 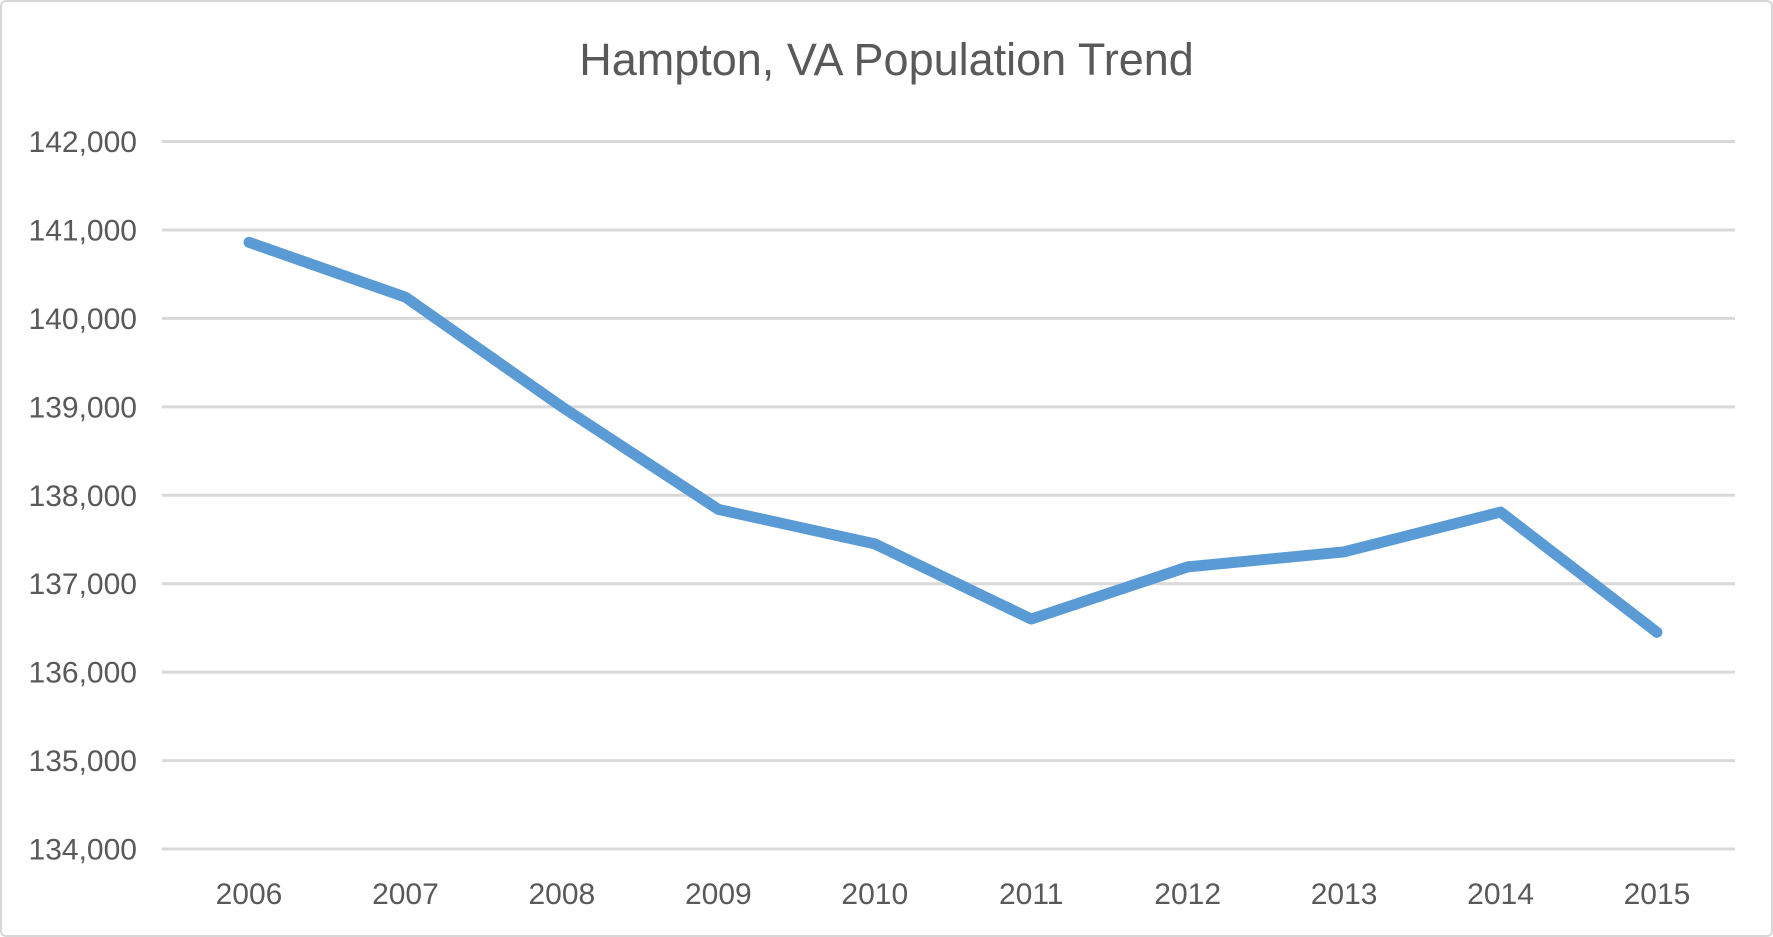 I want to click on x-tick-label: 2015, so click(x=1657, y=894).